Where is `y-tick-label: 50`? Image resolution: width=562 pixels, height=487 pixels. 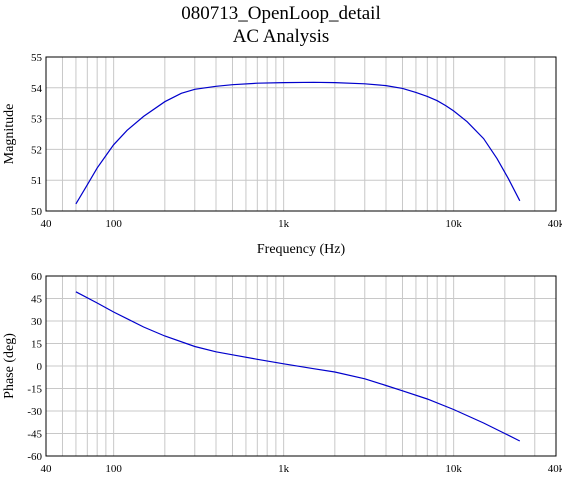
y-tick-label: 50 is located at coordinates (37, 212).